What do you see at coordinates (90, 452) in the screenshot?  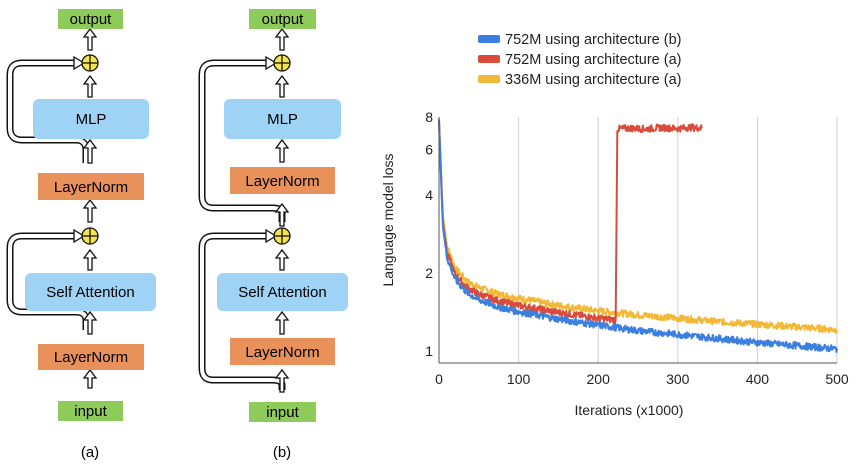 I see `caption-a: (a)` at bounding box center [90, 452].